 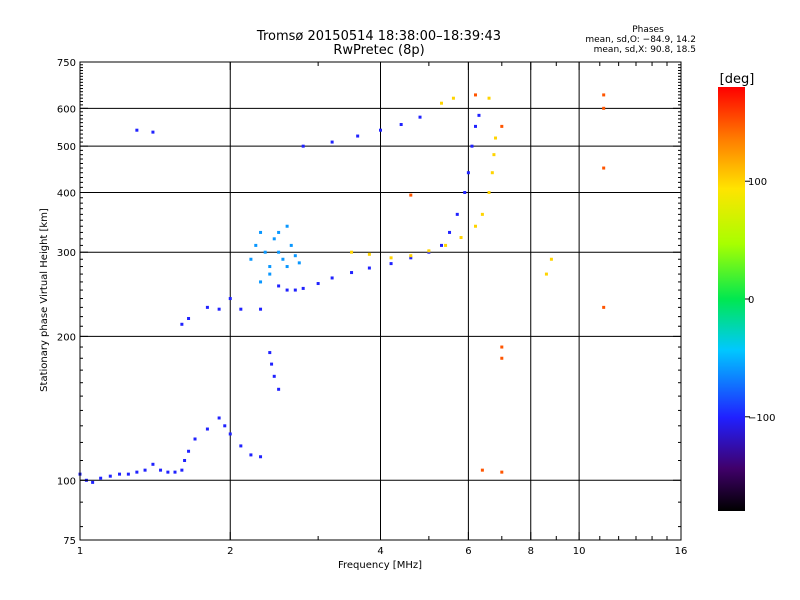 I want to click on x-tick-label: 4, so click(x=380, y=551).